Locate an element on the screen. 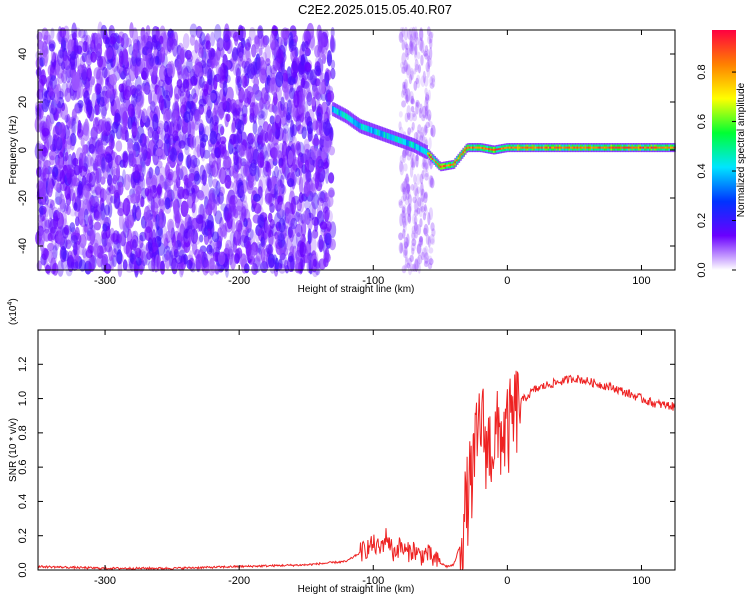 This screenshot has height=600, width=750. colorbar-tick-label: 0.6 is located at coordinates (702, 121).